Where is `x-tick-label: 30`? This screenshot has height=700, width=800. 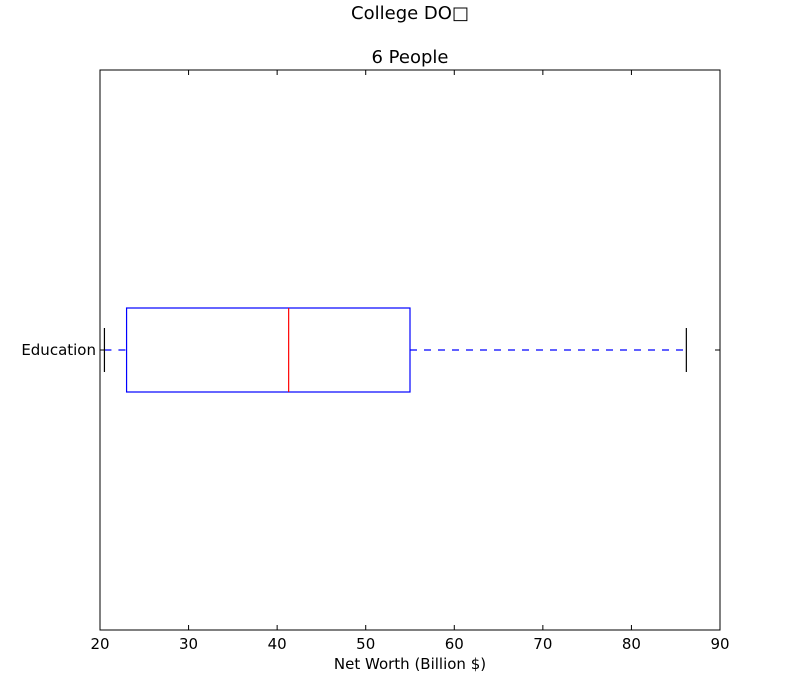 x-tick-label: 30 is located at coordinates (188, 644).